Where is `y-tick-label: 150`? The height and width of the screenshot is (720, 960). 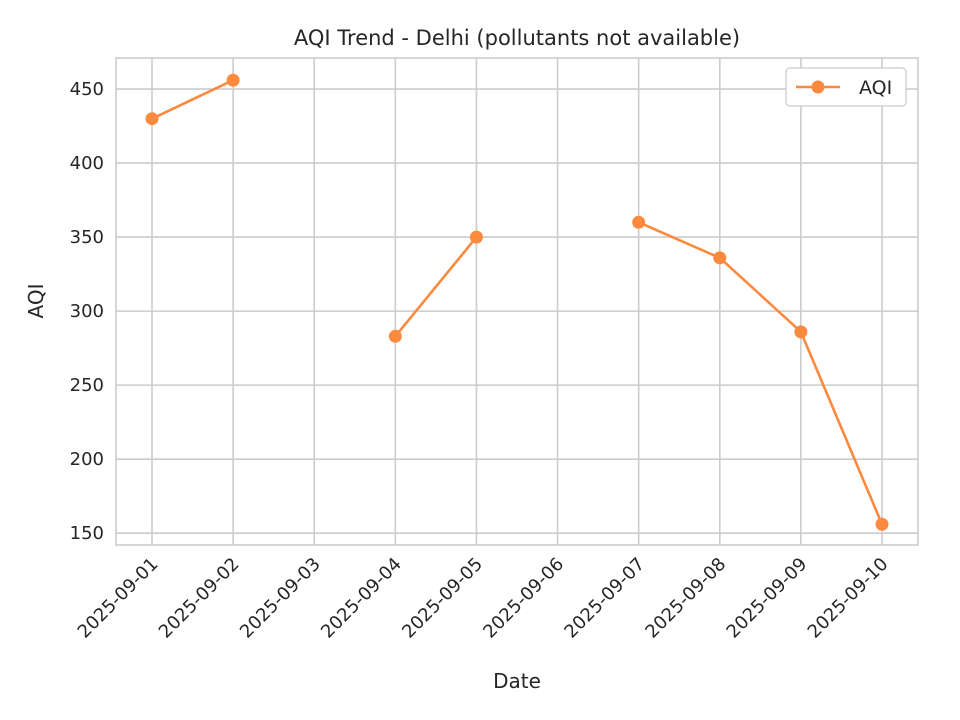
y-tick-label: 150 is located at coordinates (87, 533).